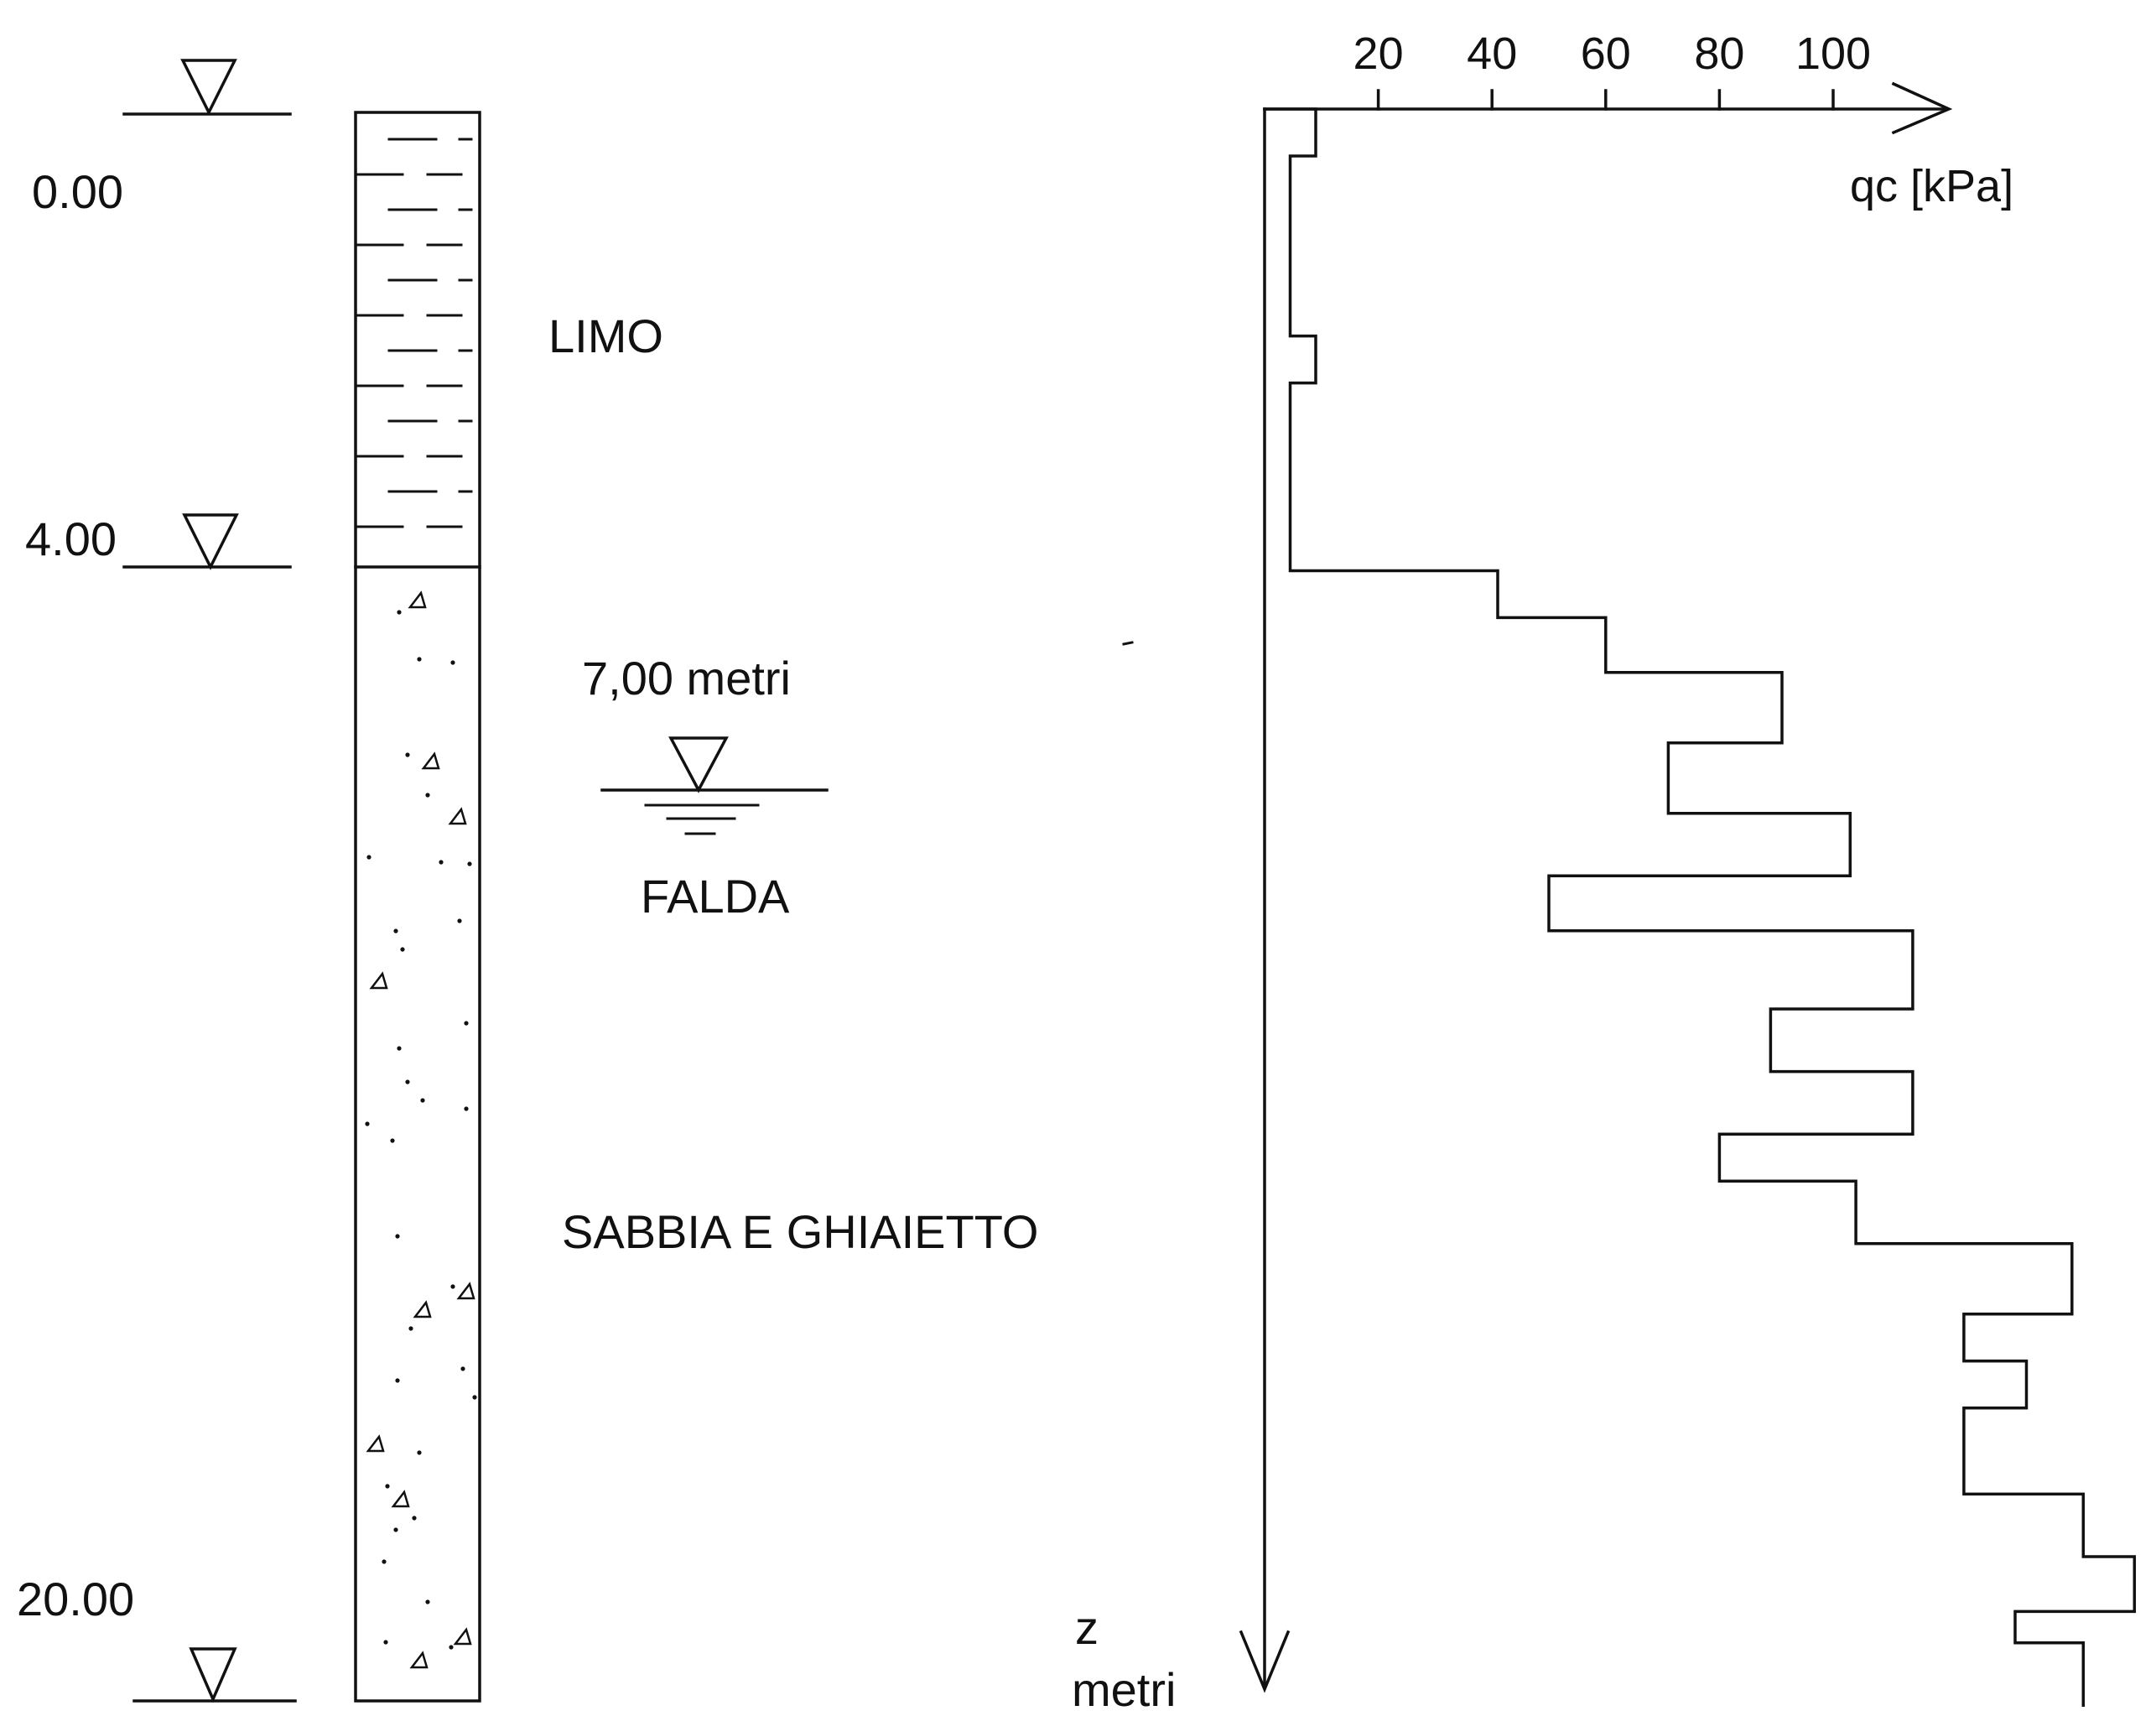 The height and width of the screenshot is (1716, 2156). Describe the element at coordinates (1922, 108) in the screenshot. I see `x-axis-arrow-icon` at that location.